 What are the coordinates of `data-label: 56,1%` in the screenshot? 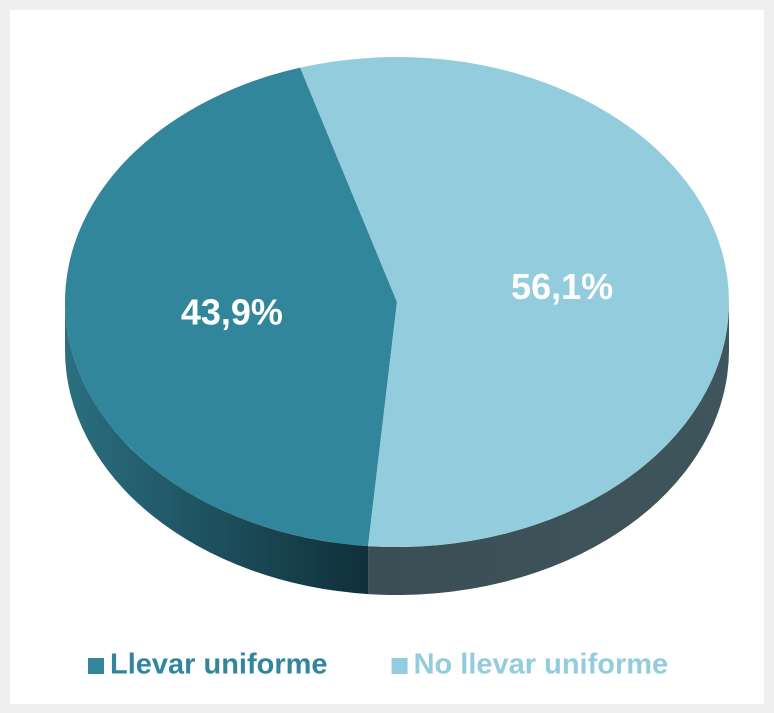 It's located at (562, 286).